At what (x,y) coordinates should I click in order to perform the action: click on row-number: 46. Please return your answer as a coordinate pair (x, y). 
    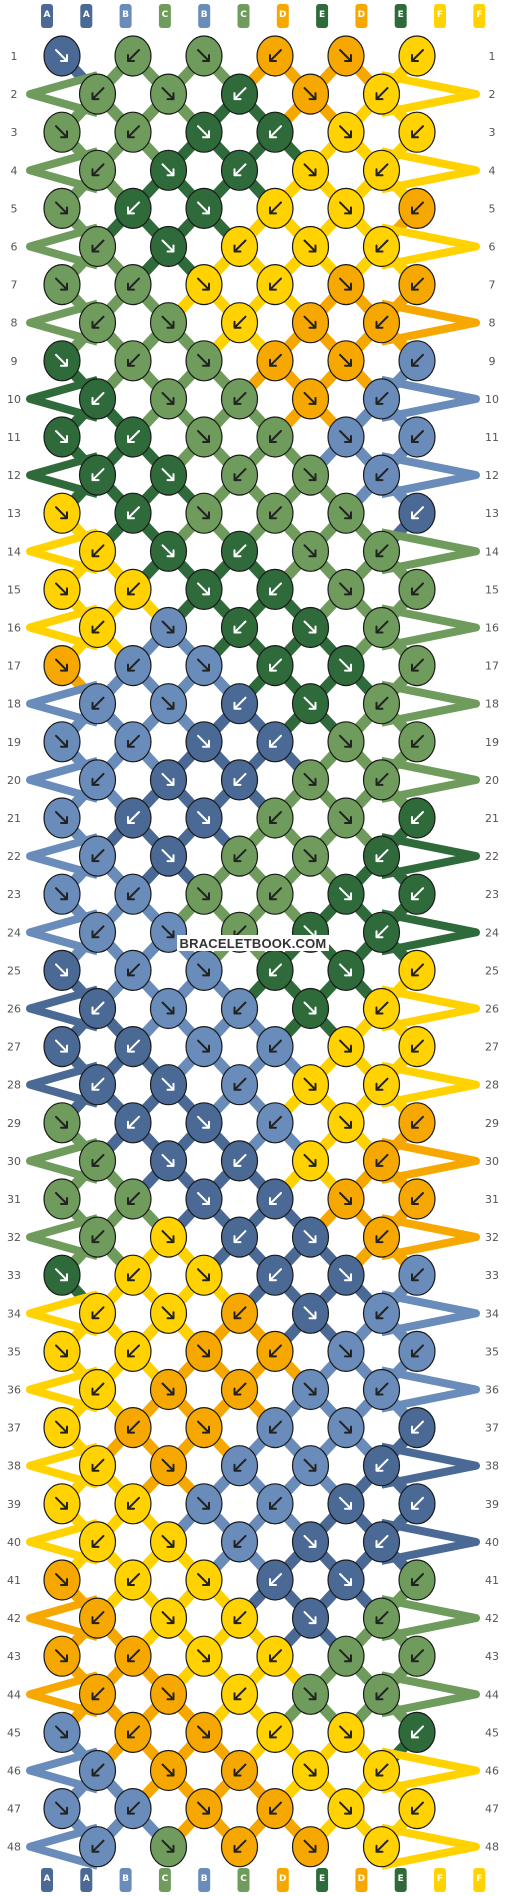
    Looking at the image, I should click on (14, 1771).